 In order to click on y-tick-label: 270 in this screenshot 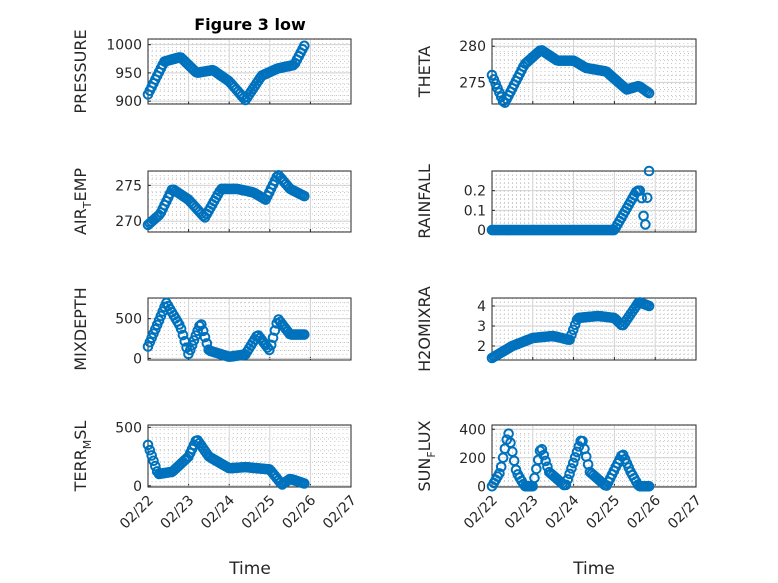, I will do `click(128, 222)`.